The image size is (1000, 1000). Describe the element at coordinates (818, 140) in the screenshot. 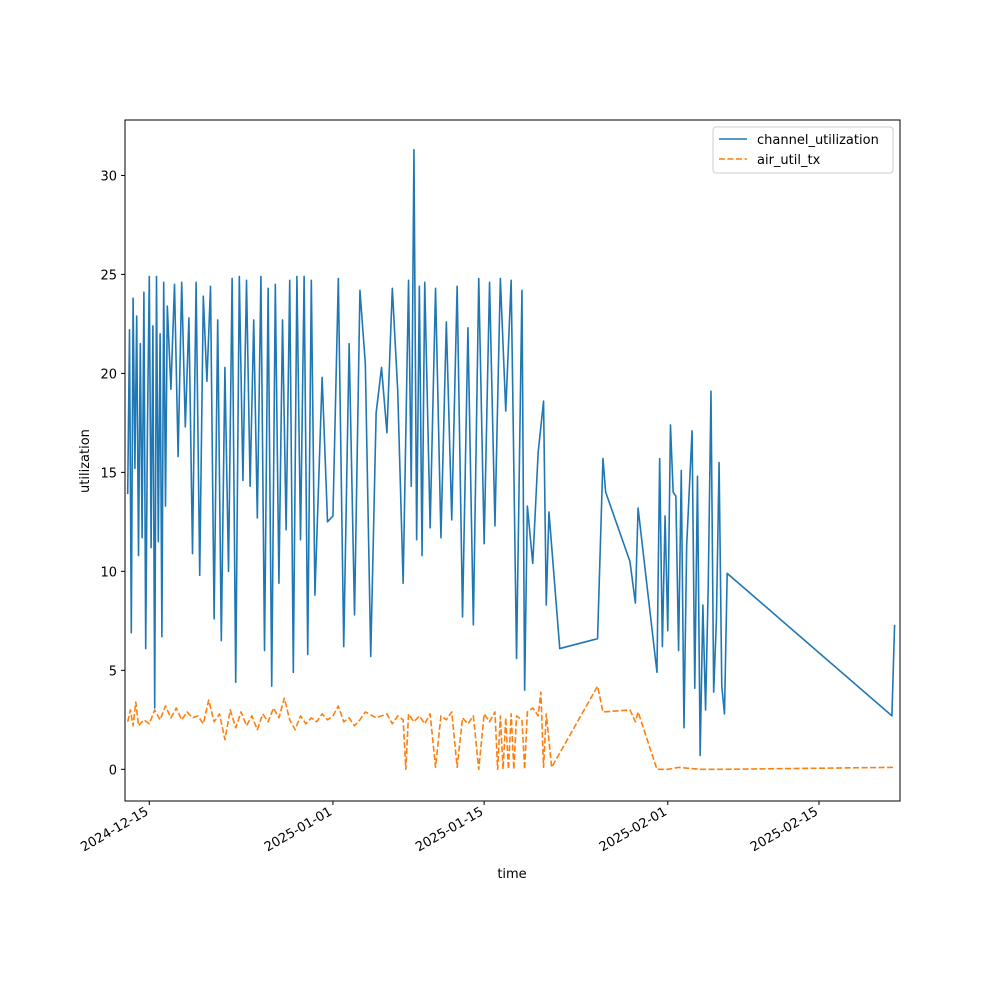

I see `legend-label-channel-utilization: channel_utilization` at that location.